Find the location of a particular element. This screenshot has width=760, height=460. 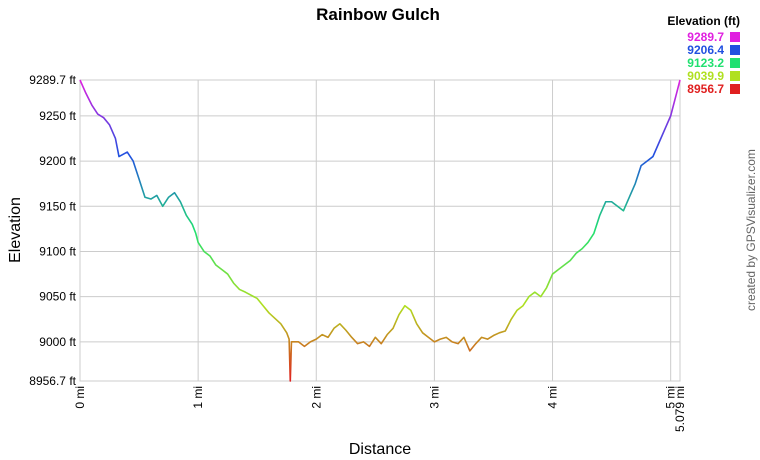

legend-label: 9123.2 is located at coordinates (705, 63).